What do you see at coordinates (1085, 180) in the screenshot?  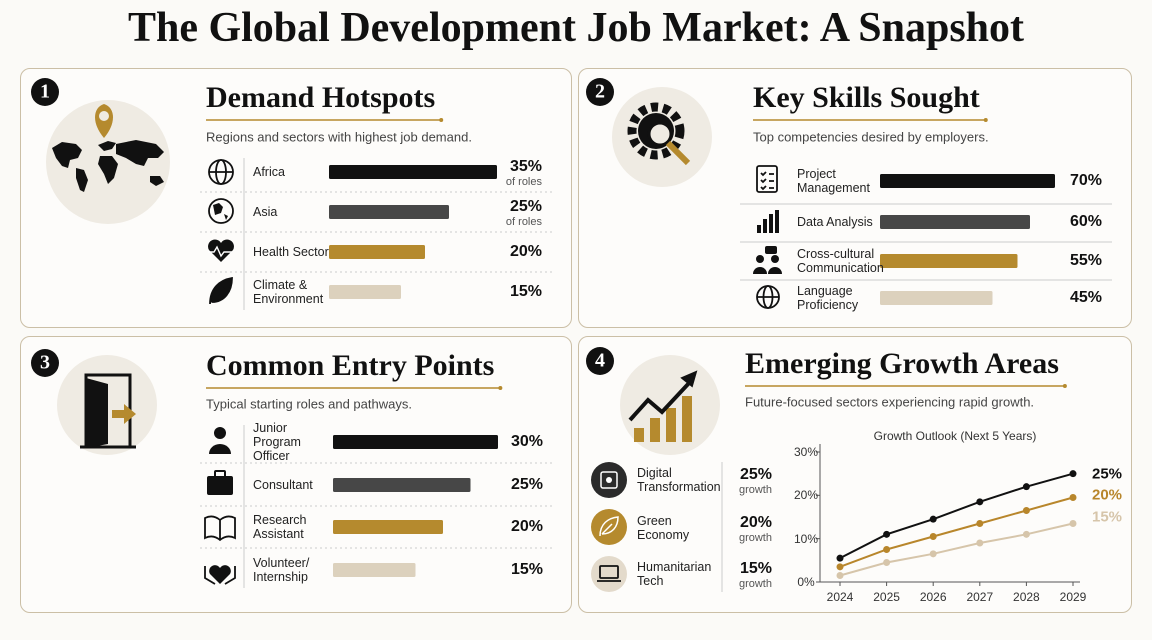 I see `value-label: 70%` at bounding box center [1085, 180].